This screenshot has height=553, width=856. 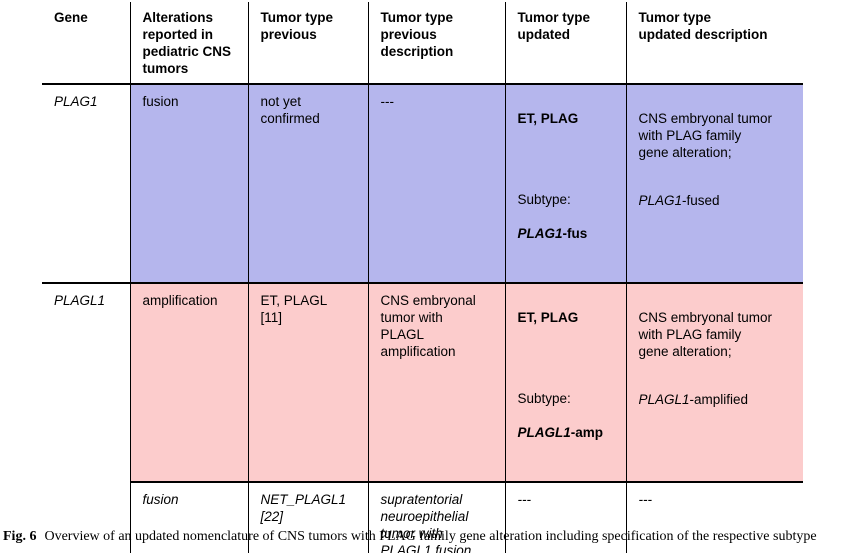 What do you see at coordinates (86, 43) in the screenshot?
I see `col-header-gene: Gene` at bounding box center [86, 43].